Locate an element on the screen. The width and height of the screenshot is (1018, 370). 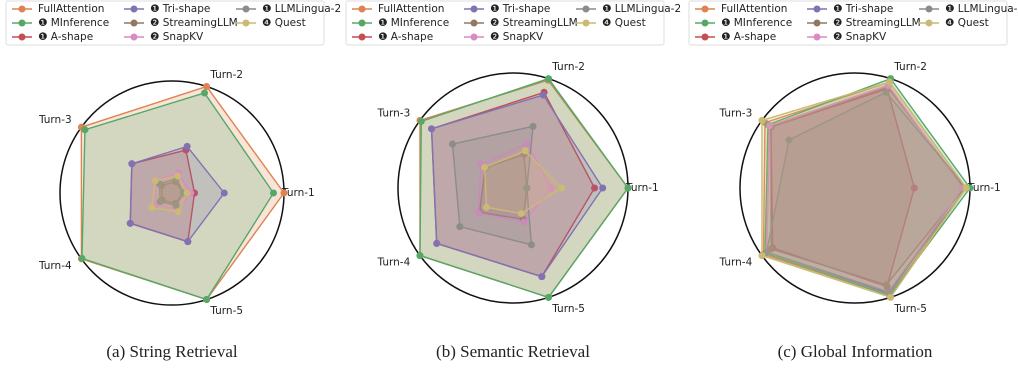
chart-caption: (a) String Retrieval is located at coordinates (172, 351).